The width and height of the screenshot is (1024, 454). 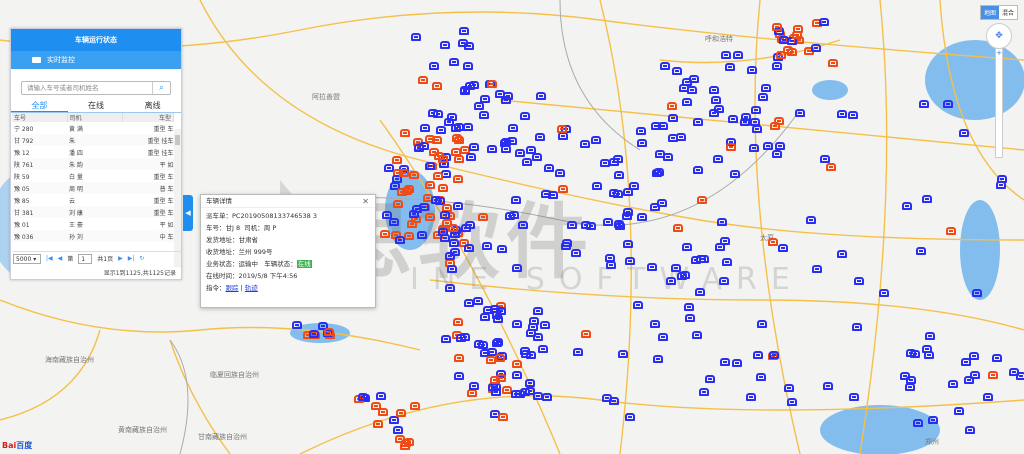 What do you see at coordinates (39, 105) in the screenshot?
I see `tab-all: 全部` at bounding box center [39, 105].